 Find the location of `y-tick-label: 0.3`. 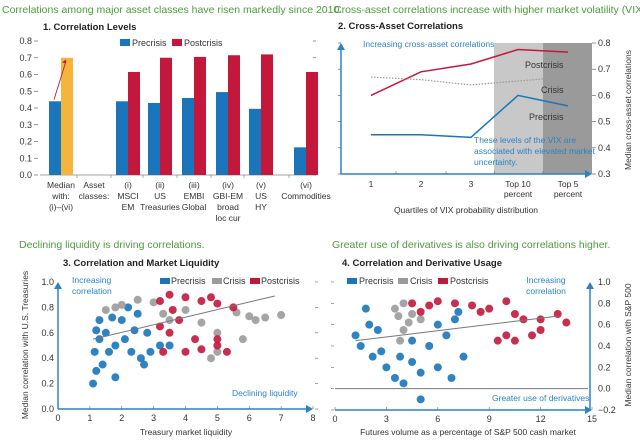

y-tick-label: 0.3 is located at coordinates (25, 125).